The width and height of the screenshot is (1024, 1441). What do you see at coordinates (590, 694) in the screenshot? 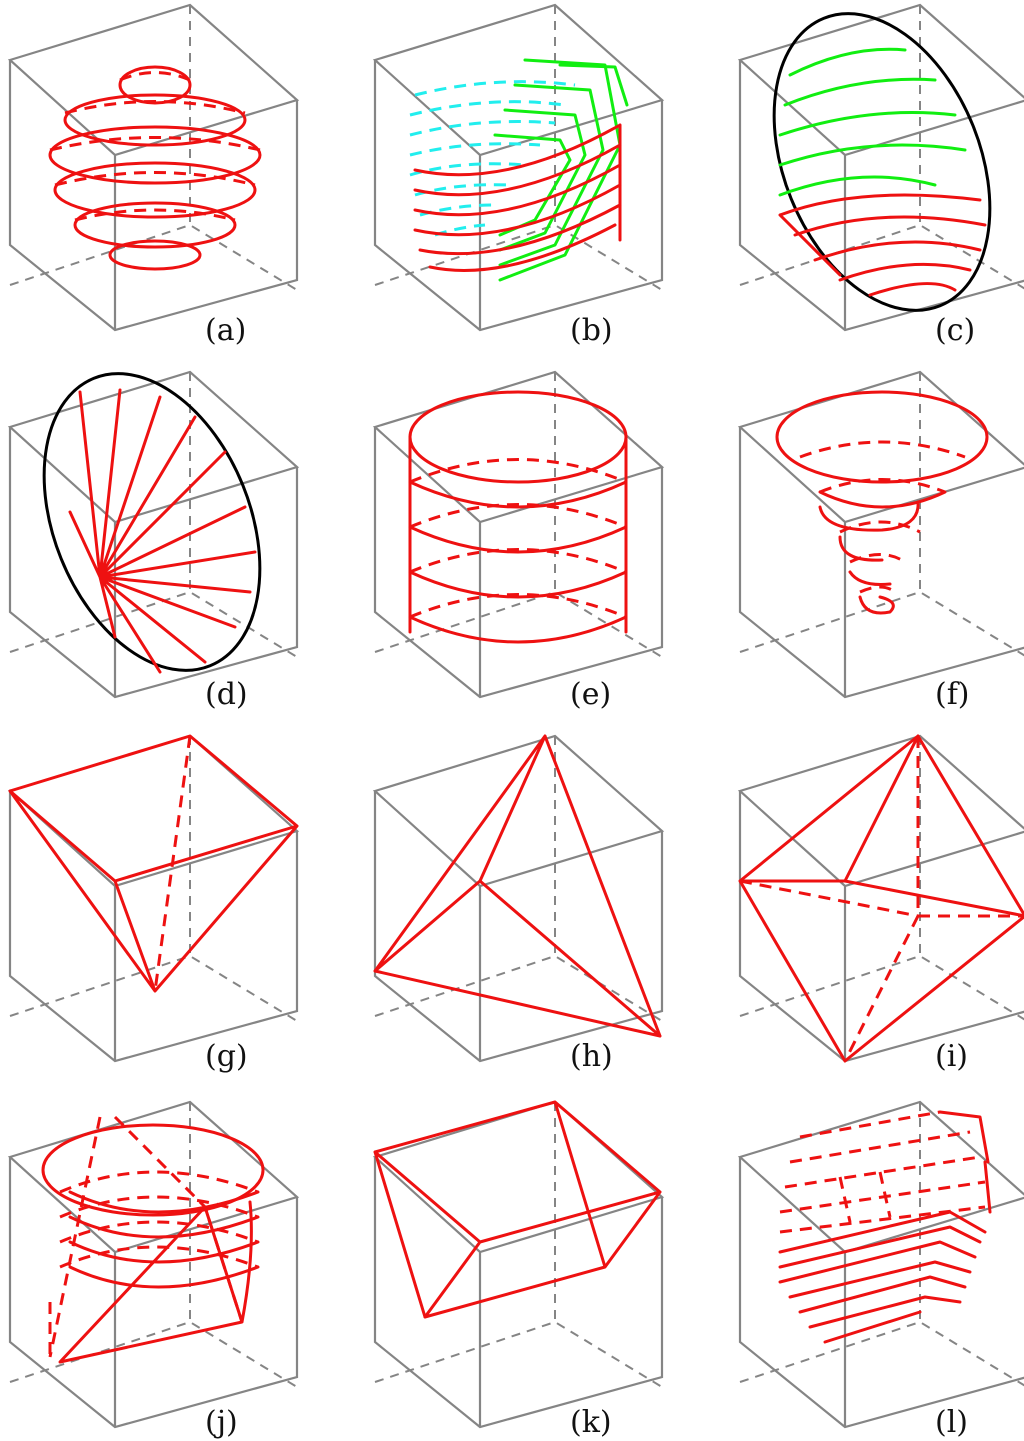
I see `panel-label: (e)` at bounding box center [590, 694].